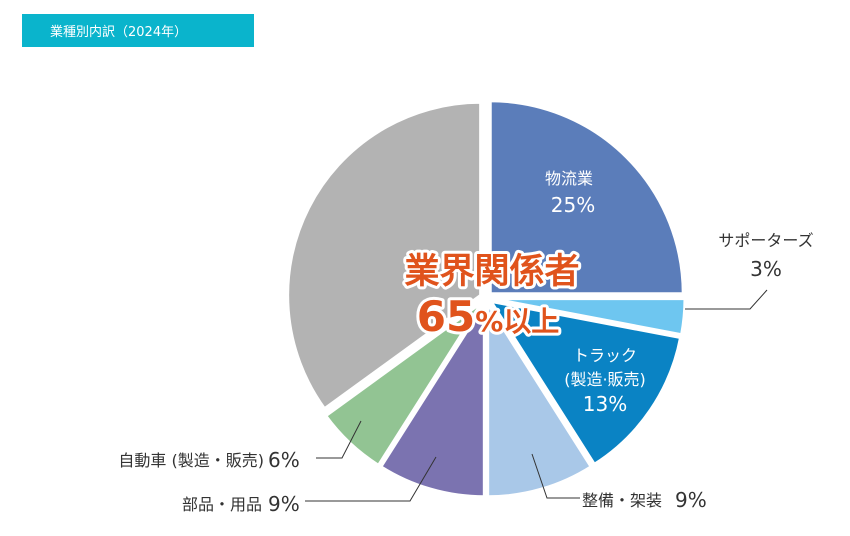 The image size is (850, 536). Describe the element at coordinates (284, 504) in the screenshot. I see `slice-value-parts: 9%` at that location.